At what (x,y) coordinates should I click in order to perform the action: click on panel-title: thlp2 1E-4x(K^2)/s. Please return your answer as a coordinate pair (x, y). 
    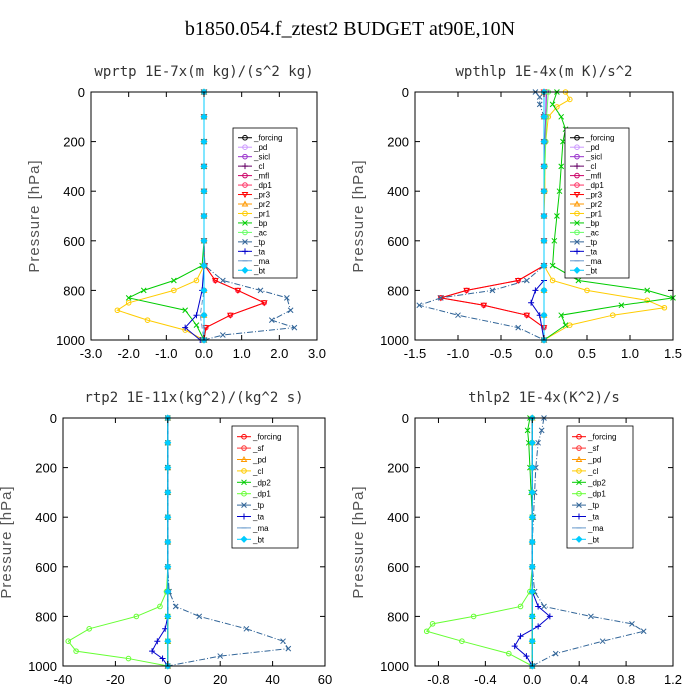
    Looking at the image, I should click on (544, 398).